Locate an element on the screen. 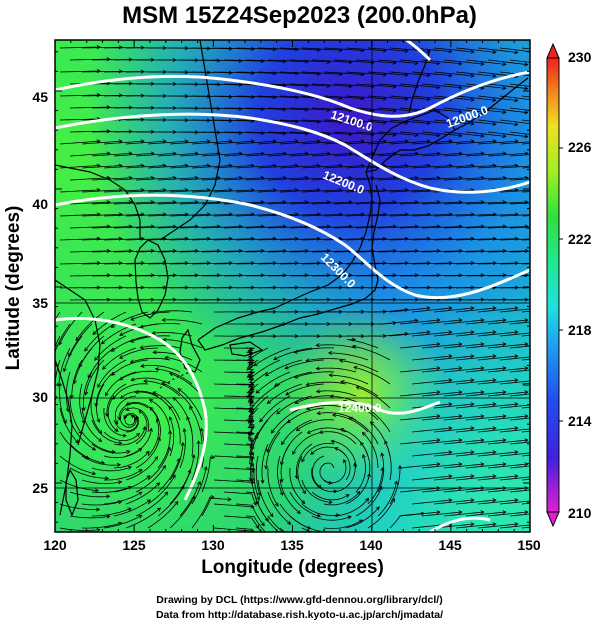 The image size is (599, 625). colorbar-bottom-arrow is located at coordinates (553, 519).